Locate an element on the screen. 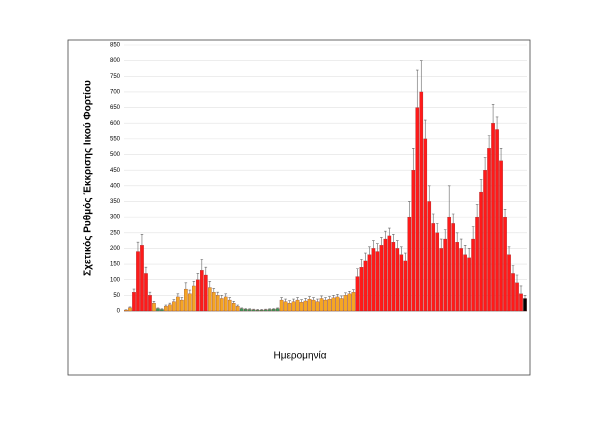 This screenshot has height=423, width=600. y-tick-label: 150 is located at coordinates (115, 265).